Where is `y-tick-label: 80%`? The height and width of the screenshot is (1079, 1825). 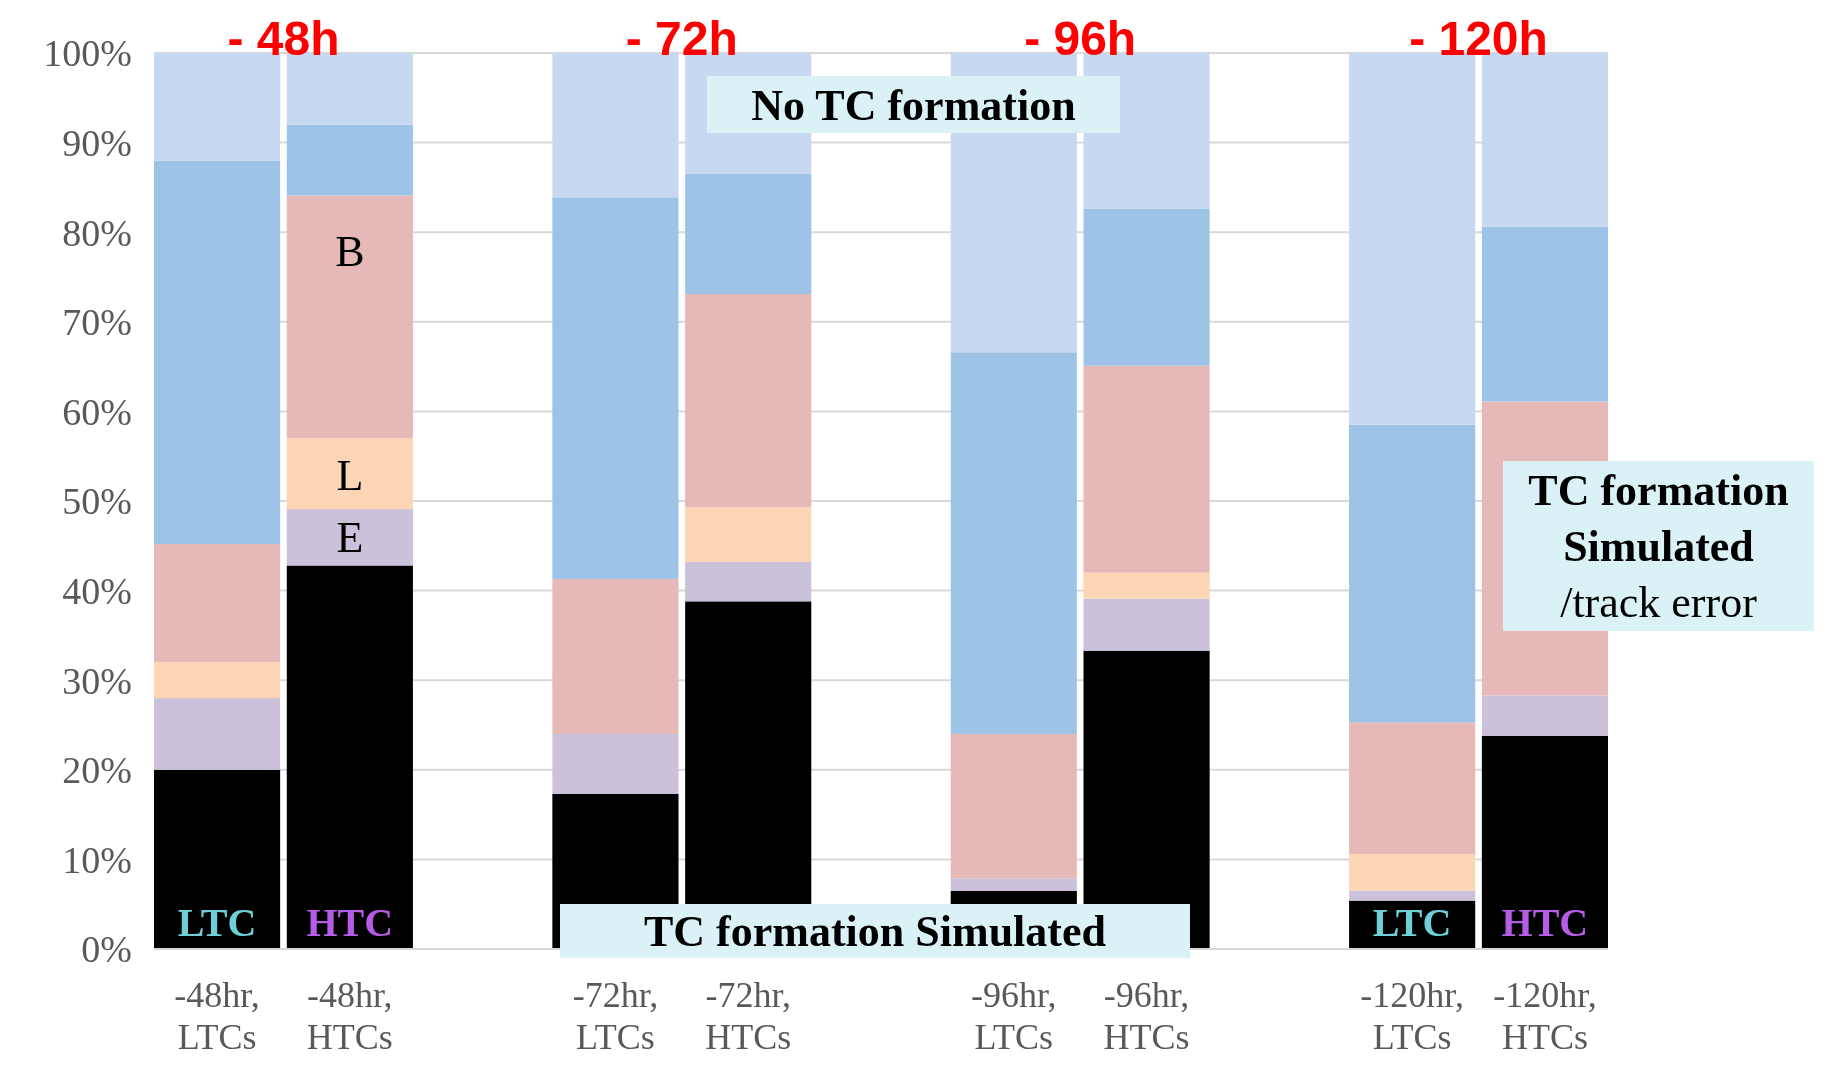
y-tick-label: 80% is located at coordinates (97, 232).